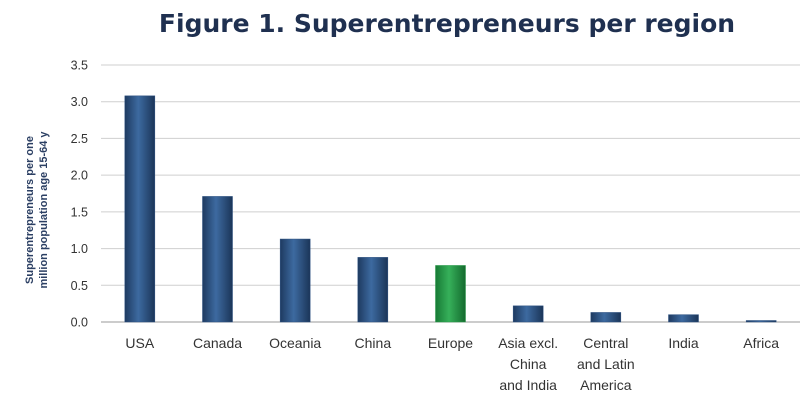 This screenshot has width=812, height=416. What do you see at coordinates (447, 23) in the screenshot?
I see `chart-title: Figure 1. Superentrepreneurs per region` at bounding box center [447, 23].